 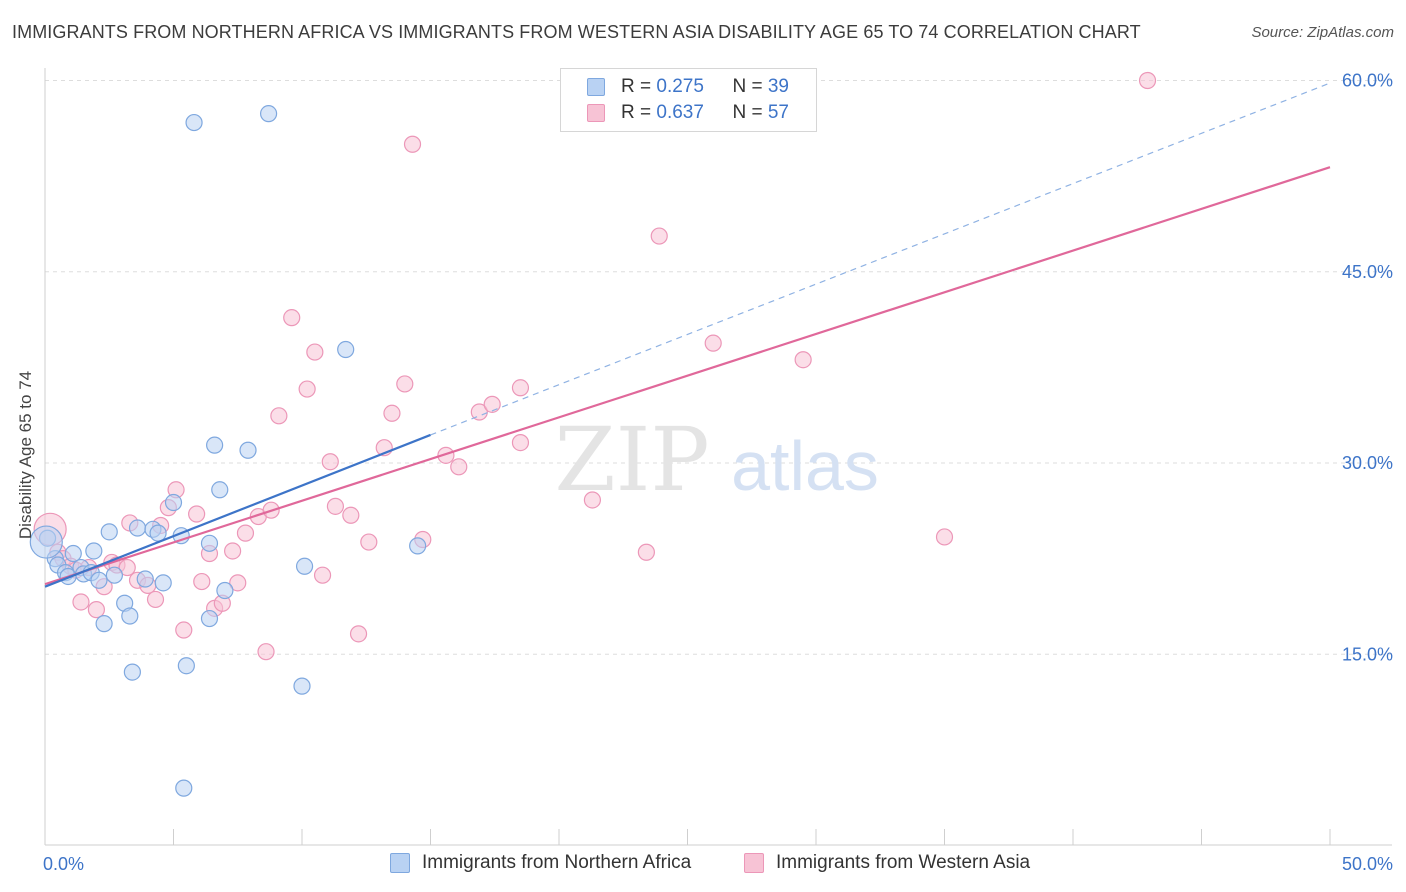 I want to click on stats-legend: R = 0.275 N = 39 R = 0.637 N = 57, so click(x=688, y=100).